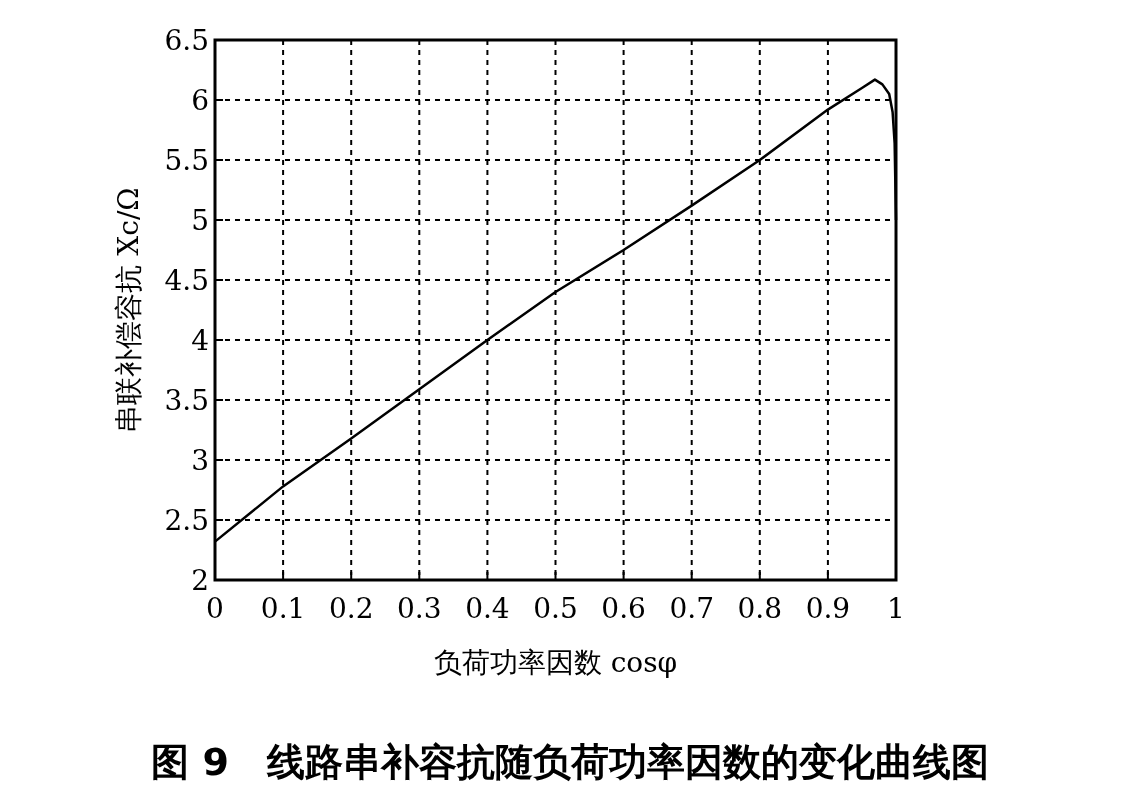 This screenshot has height=801, width=1141. I want to click on y-tick-label: 5, so click(200, 220).